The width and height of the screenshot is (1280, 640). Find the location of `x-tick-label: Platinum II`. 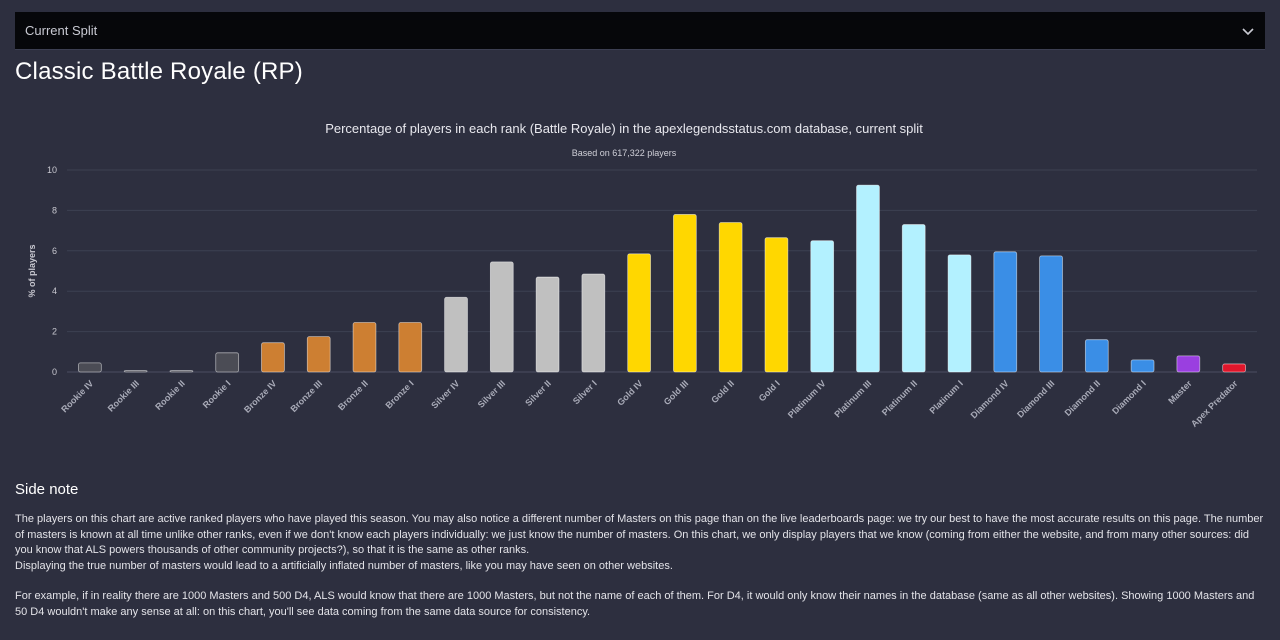

x-tick-label: Platinum II is located at coordinates (899, 397).